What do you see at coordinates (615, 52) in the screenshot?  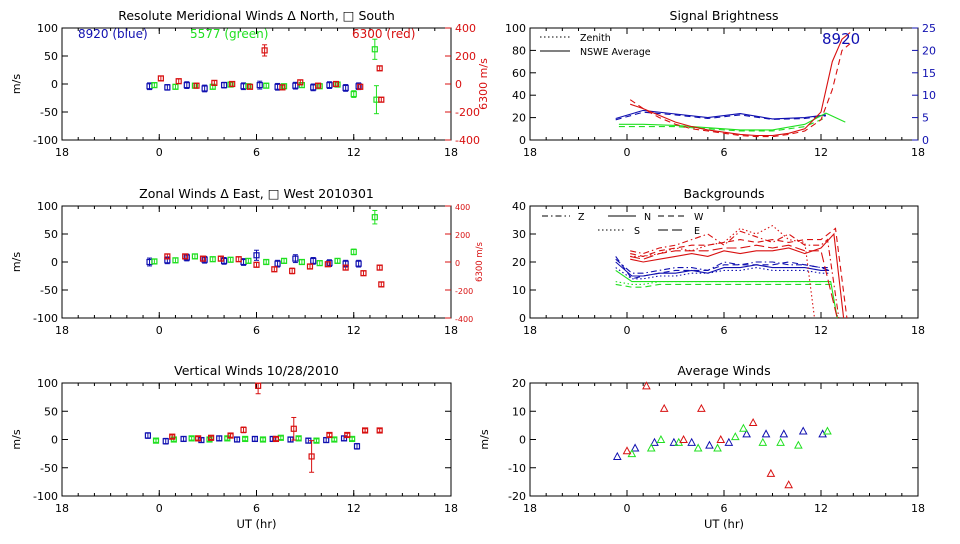 I see `legend-label: NSWE Average` at bounding box center [615, 52].